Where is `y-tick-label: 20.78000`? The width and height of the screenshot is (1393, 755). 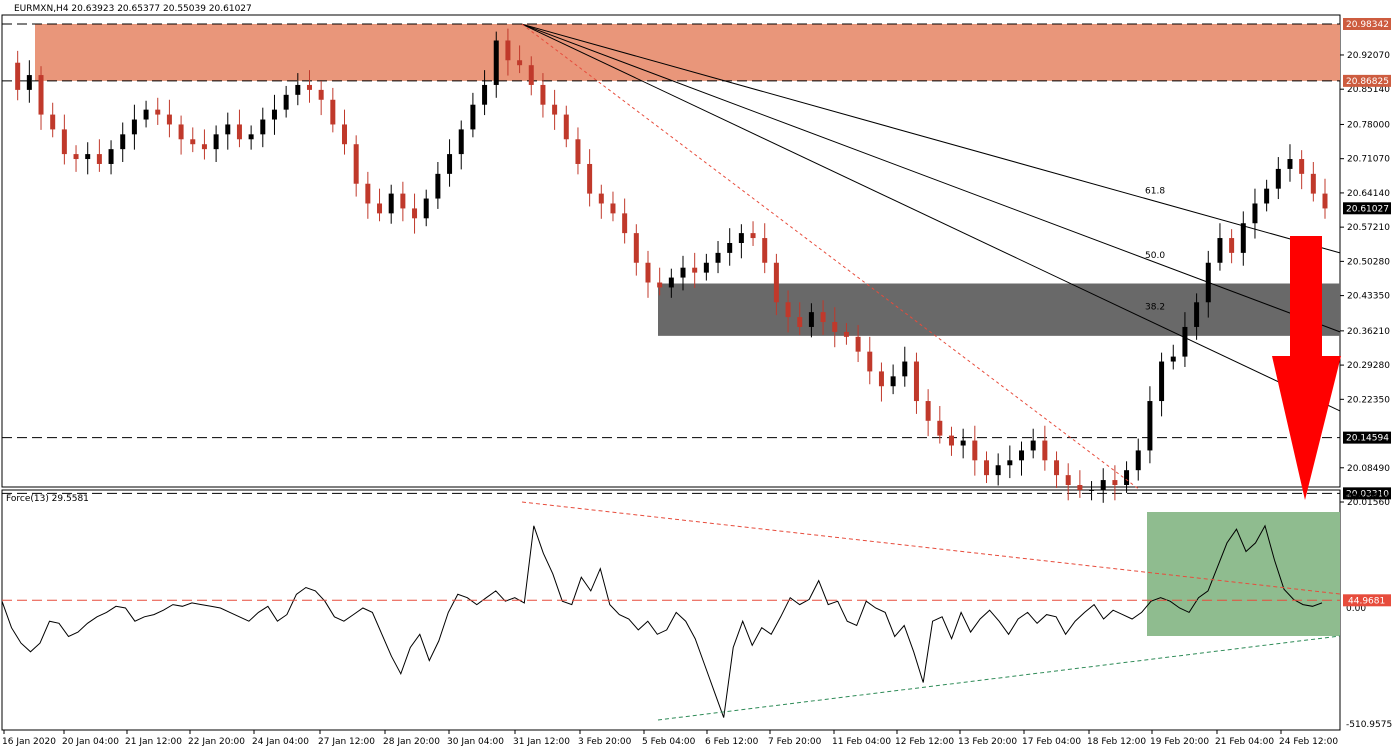
y-tick-label: 20.78000 is located at coordinates (1368, 125).